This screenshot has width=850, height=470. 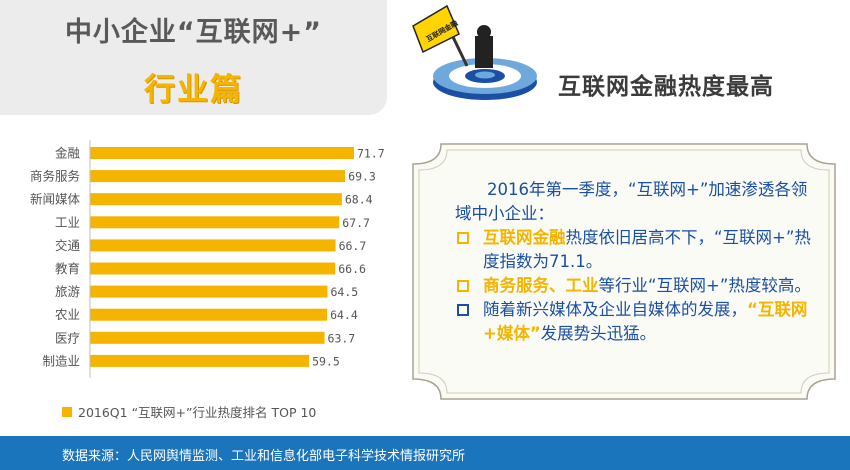 I want to click on footer-bar: 数据来源：人民网舆情监测、工业和信息化部电子科学技术情报研究所, so click(x=425, y=453).